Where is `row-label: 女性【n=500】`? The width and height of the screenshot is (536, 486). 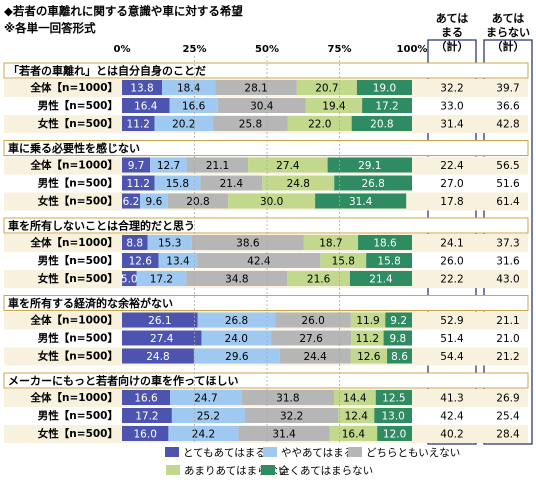
row-label: 女性【n=500】 is located at coordinates (78, 278).